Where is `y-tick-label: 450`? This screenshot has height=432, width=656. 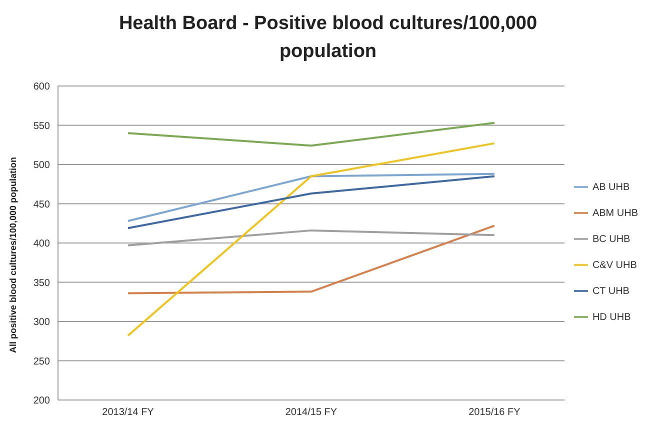
y-tick-label: 450 is located at coordinates (41, 204).